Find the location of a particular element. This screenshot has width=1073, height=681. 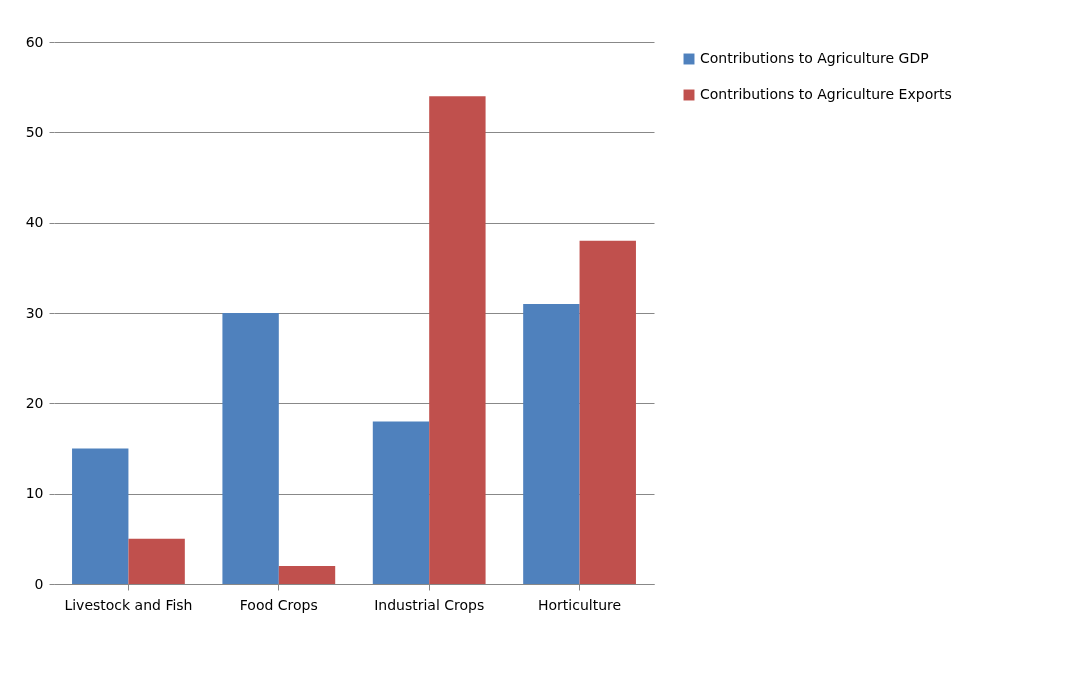

legend-label: Contributions to Agriculture Exports is located at coordinates (826, 94).